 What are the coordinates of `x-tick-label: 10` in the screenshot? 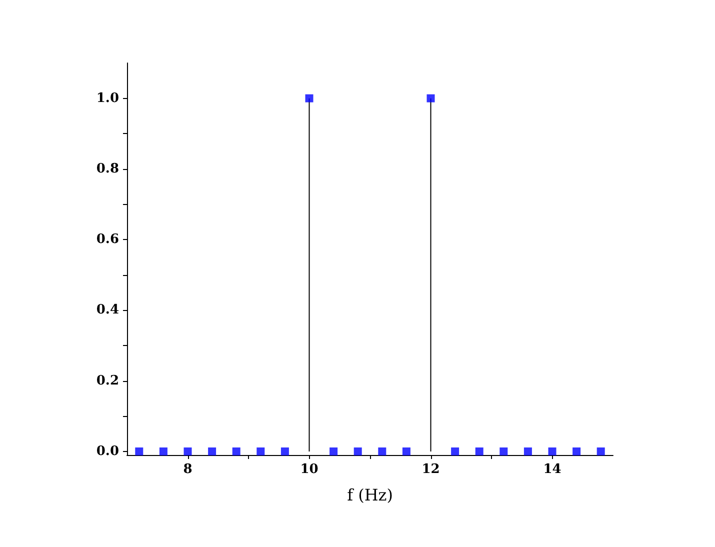 It's located at (309, 469).